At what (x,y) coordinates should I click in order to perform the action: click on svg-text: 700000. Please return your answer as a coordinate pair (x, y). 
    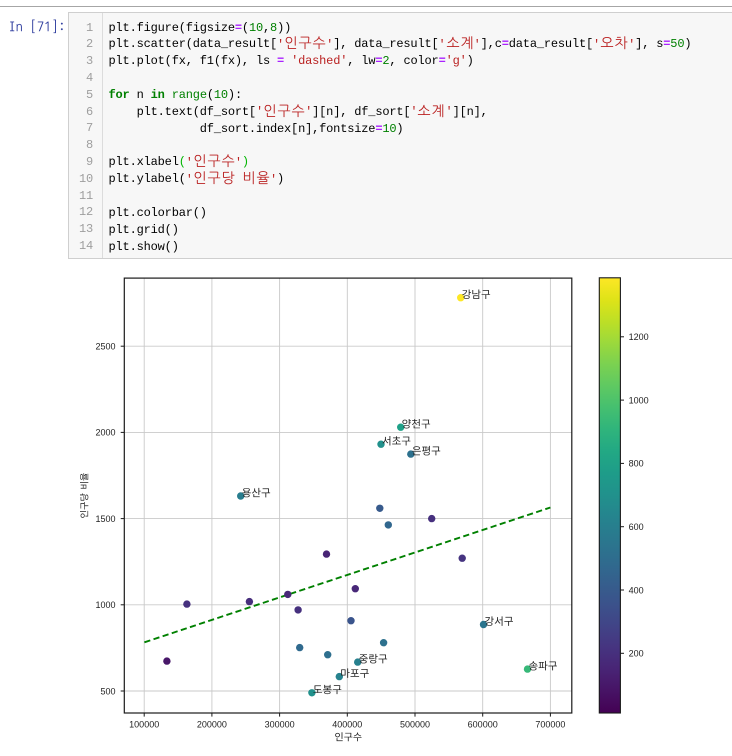
    Looking at the image, I should click on (550, 724).